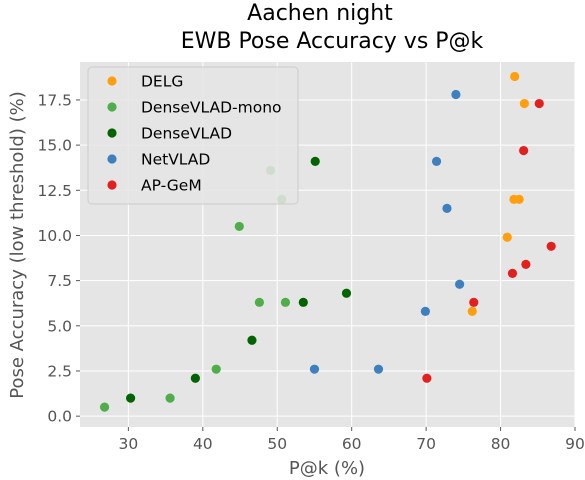  What do you see at coordinates (171, 186) in the screenshot?
I see `legend-label-ap-gem: AP-GeM` at bounding box center [171, 186].